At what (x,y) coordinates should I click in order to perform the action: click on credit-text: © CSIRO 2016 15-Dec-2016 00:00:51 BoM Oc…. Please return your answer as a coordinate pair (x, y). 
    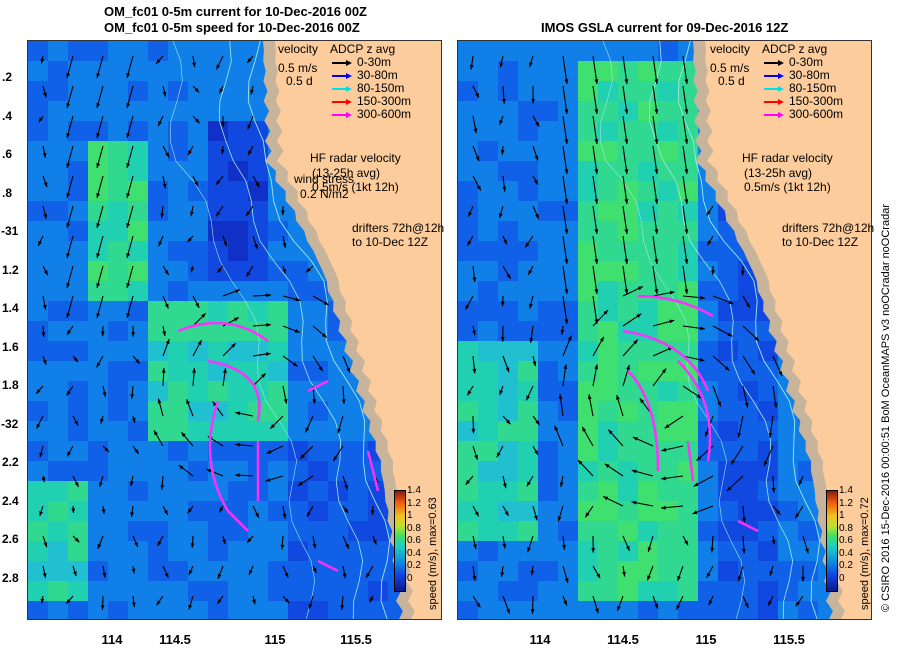
    Looking at the image, I should click on (886, 408).